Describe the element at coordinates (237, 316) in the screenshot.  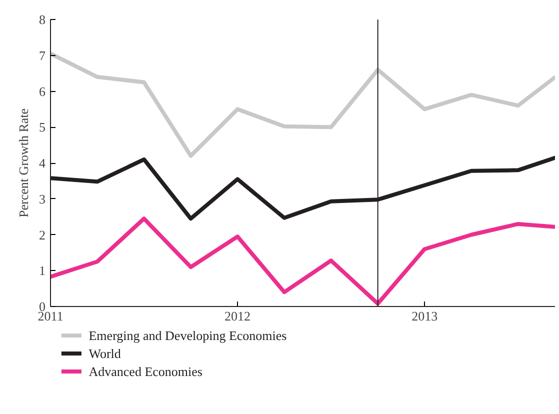
I see `x-tick-label: 2012` at that location.